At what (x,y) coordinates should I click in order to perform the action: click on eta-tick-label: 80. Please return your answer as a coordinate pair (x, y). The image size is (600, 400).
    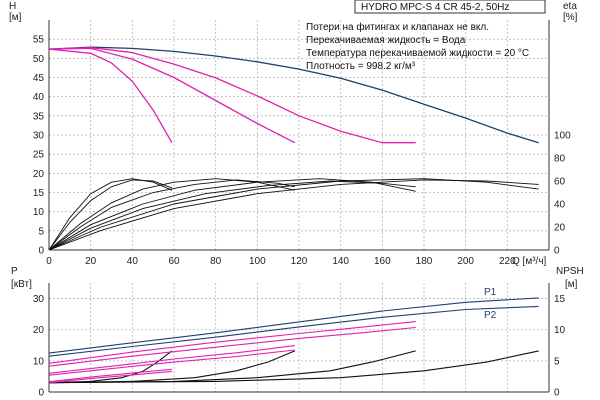
    Looking at the image, I should click on (560, 159).